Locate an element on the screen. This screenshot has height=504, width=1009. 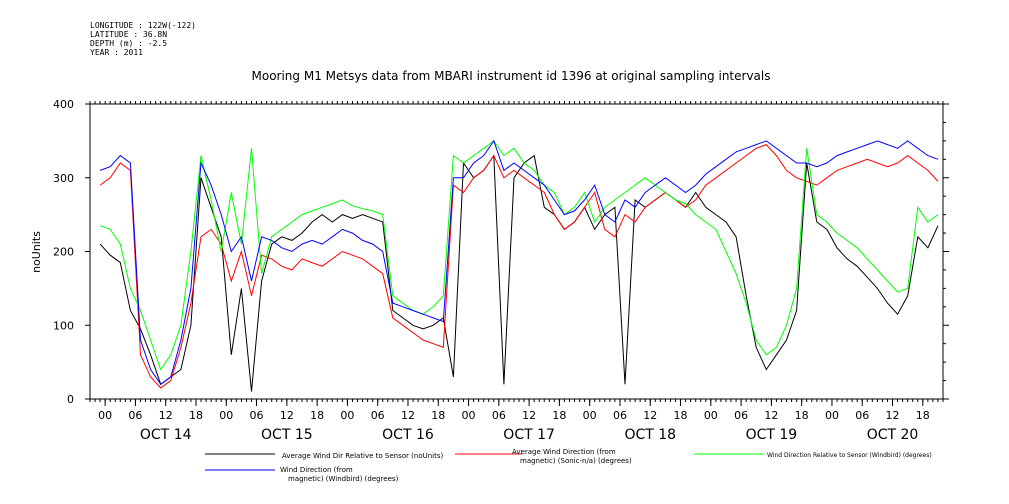
day-label: OCT 20 is located at coordinates (893, 435).